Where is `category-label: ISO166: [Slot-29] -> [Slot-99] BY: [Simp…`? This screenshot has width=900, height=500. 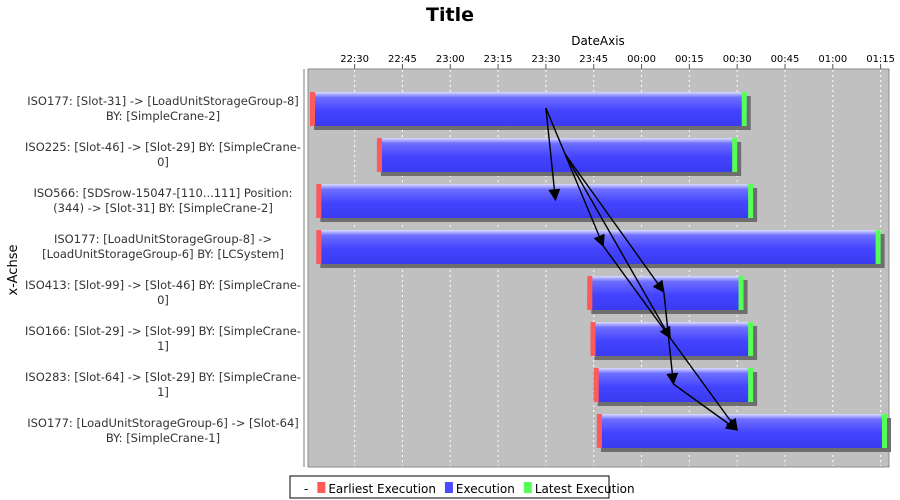 category-label: ISO166: [Slot-29] -> [Slot-99] BY: [Simp… is located at coordinates (163, 331).